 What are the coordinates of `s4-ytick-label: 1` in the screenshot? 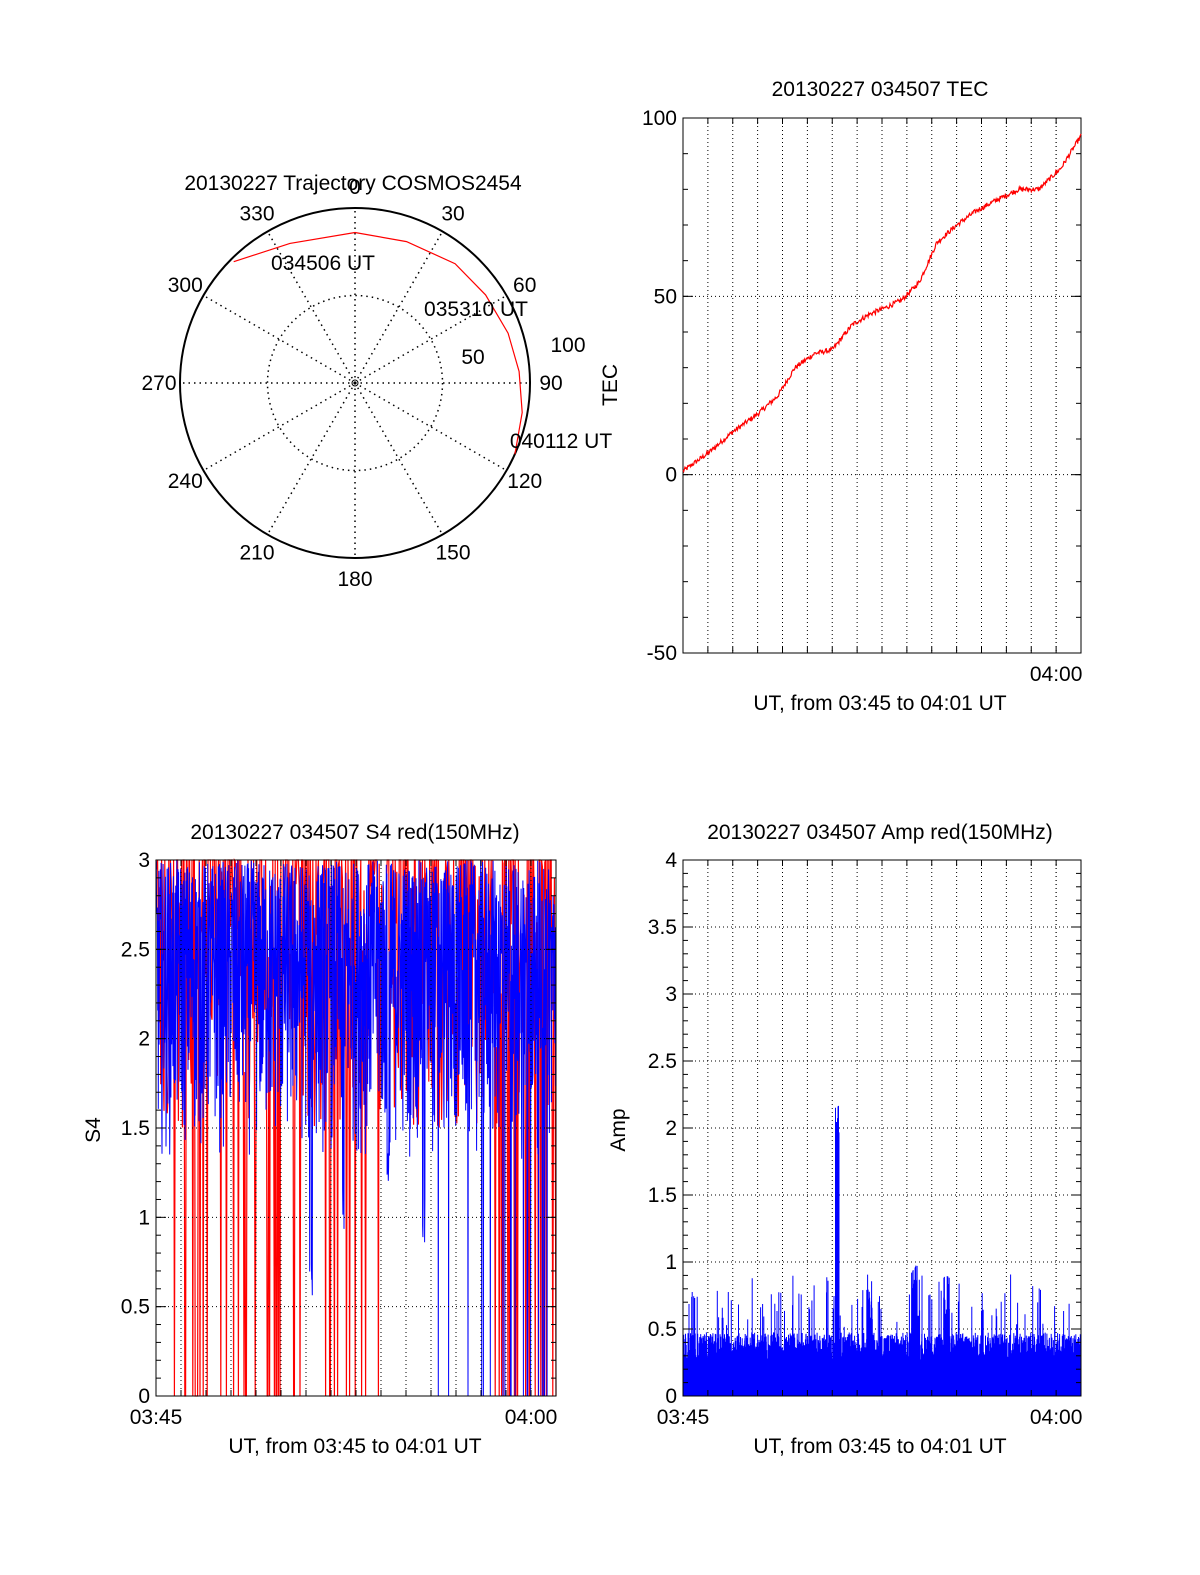 It's located at (144, 1217).